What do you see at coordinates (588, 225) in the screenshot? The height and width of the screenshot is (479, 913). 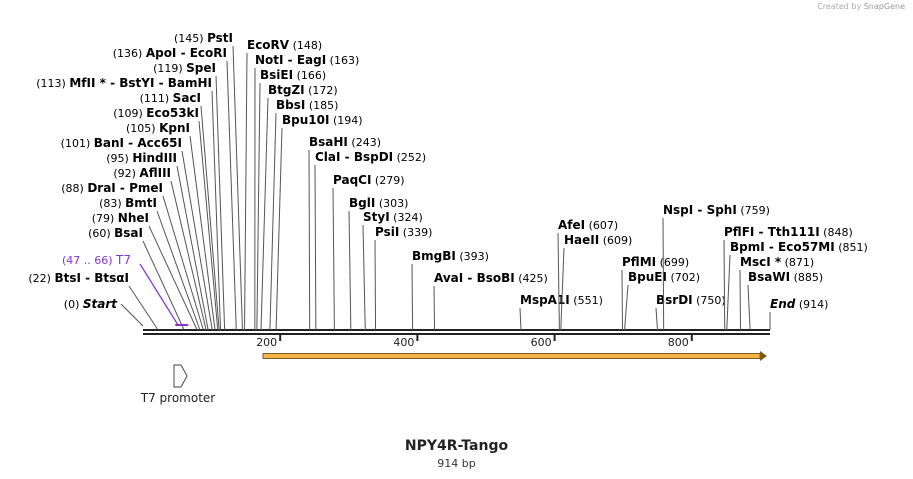 I see `site-label: AfeI (607)` at bounding box center [588, 225].